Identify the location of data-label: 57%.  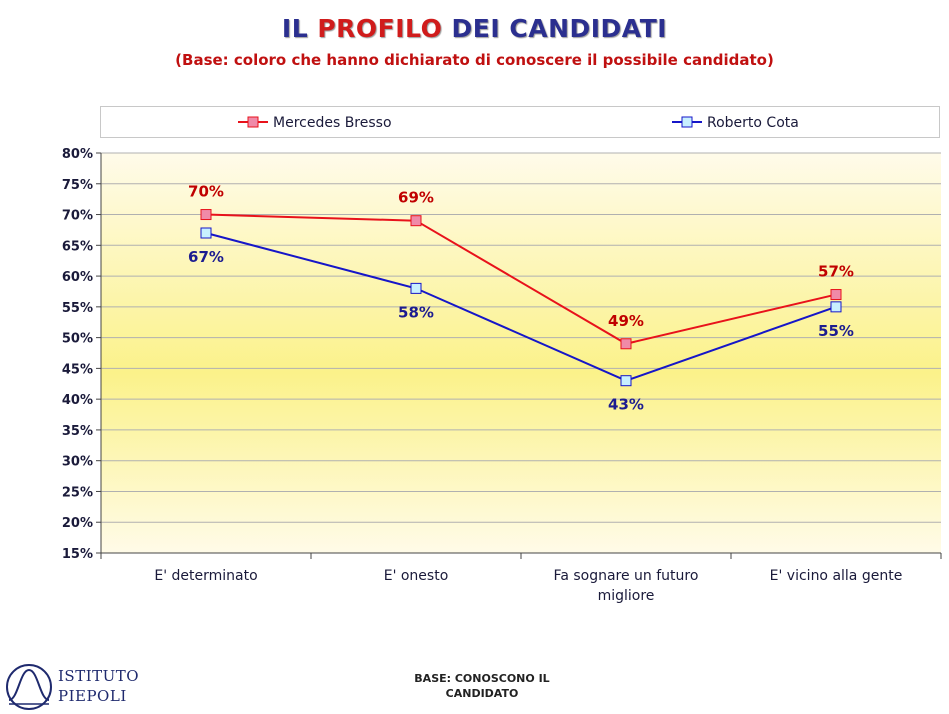
(836, 272).